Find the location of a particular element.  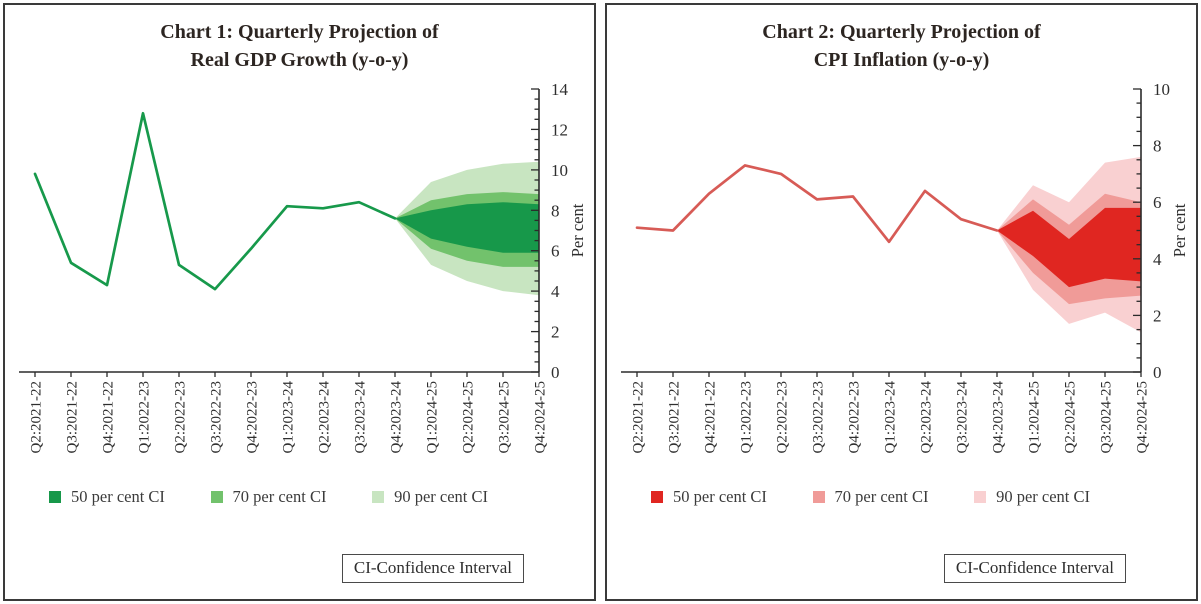

gdp-chart-title-line2: Real GDP Growth (y-o-y) is located at coordinates (299, 60).